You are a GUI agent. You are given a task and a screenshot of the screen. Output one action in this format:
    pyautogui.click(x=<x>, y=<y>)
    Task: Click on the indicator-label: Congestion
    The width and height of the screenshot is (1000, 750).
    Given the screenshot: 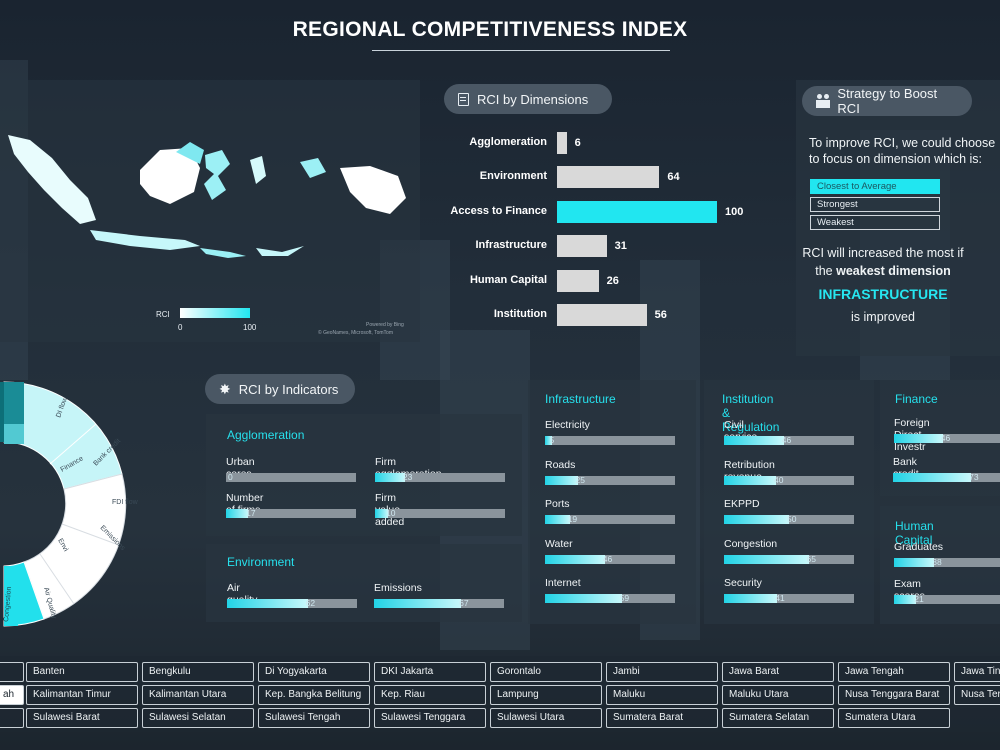 What is the action you would take?
    pyautogui.click(x=751, y=543)
    